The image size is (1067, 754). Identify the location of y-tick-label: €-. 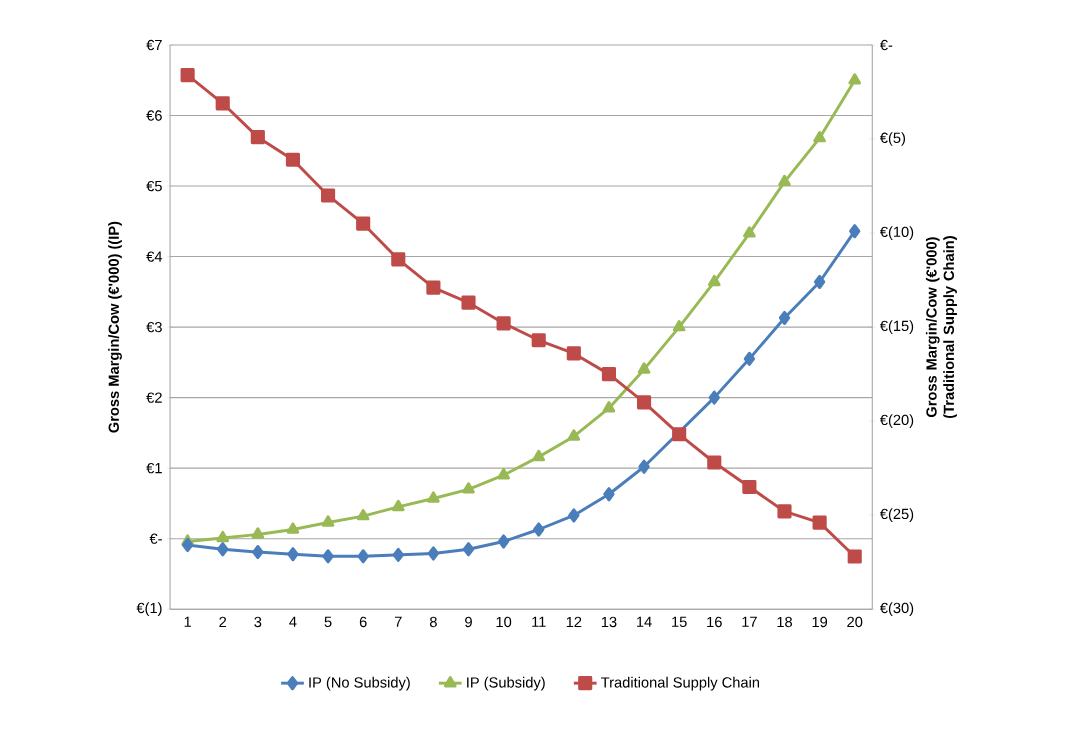
(155, 538).